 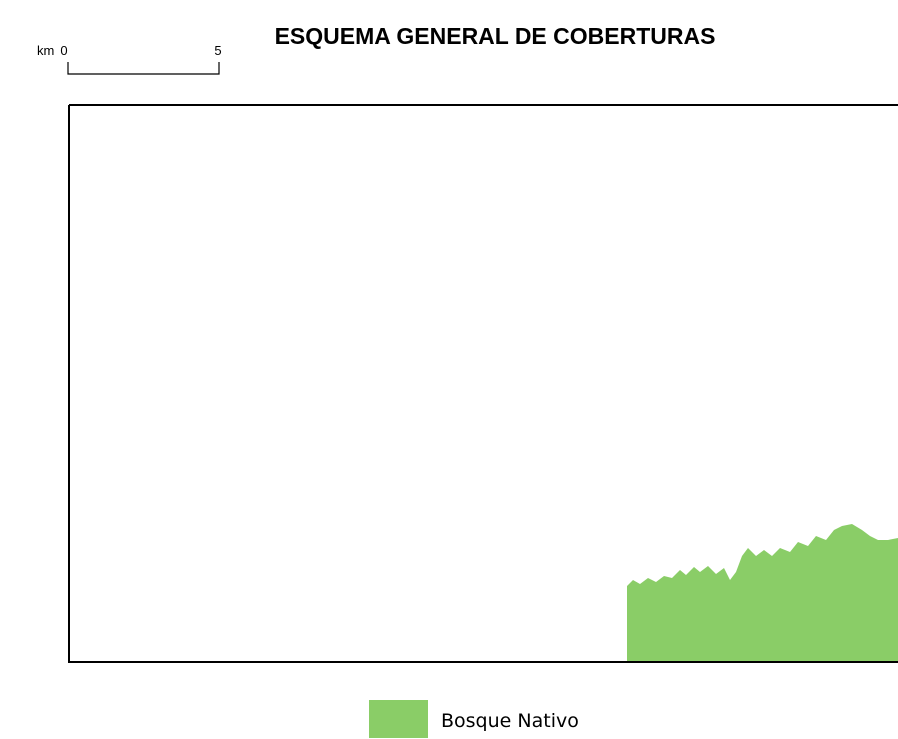 I want to click on scale-unit: km, so click(x=45, y=50).